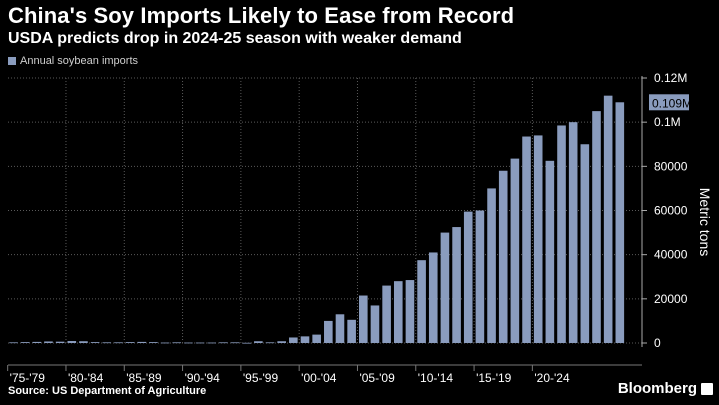 The height and width of the screenshot is (405, 719). What do you see at coordinates (705, 222) in the screenshot?
I see `y-axis-title: Metric tons` at bounding box center [705, 222].